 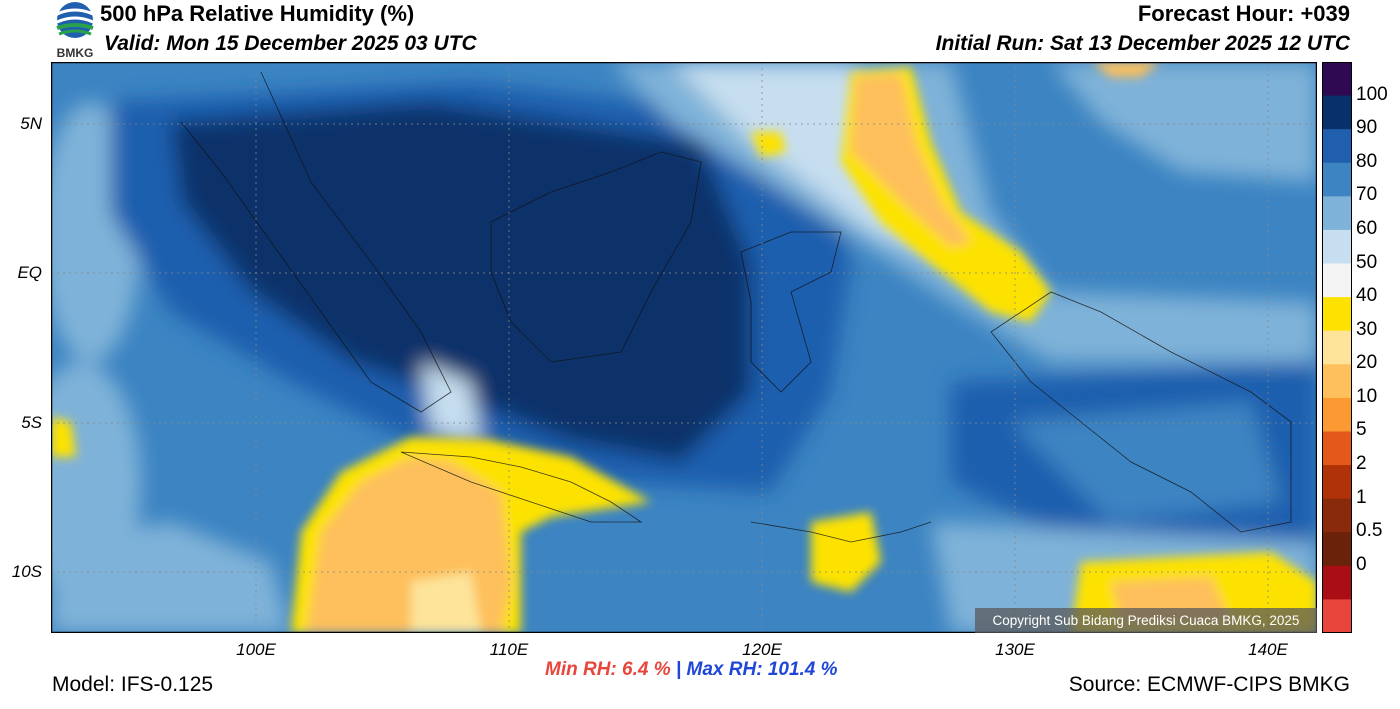 I want to click on colorbar-label: 0, so click(x=1361, y=564).